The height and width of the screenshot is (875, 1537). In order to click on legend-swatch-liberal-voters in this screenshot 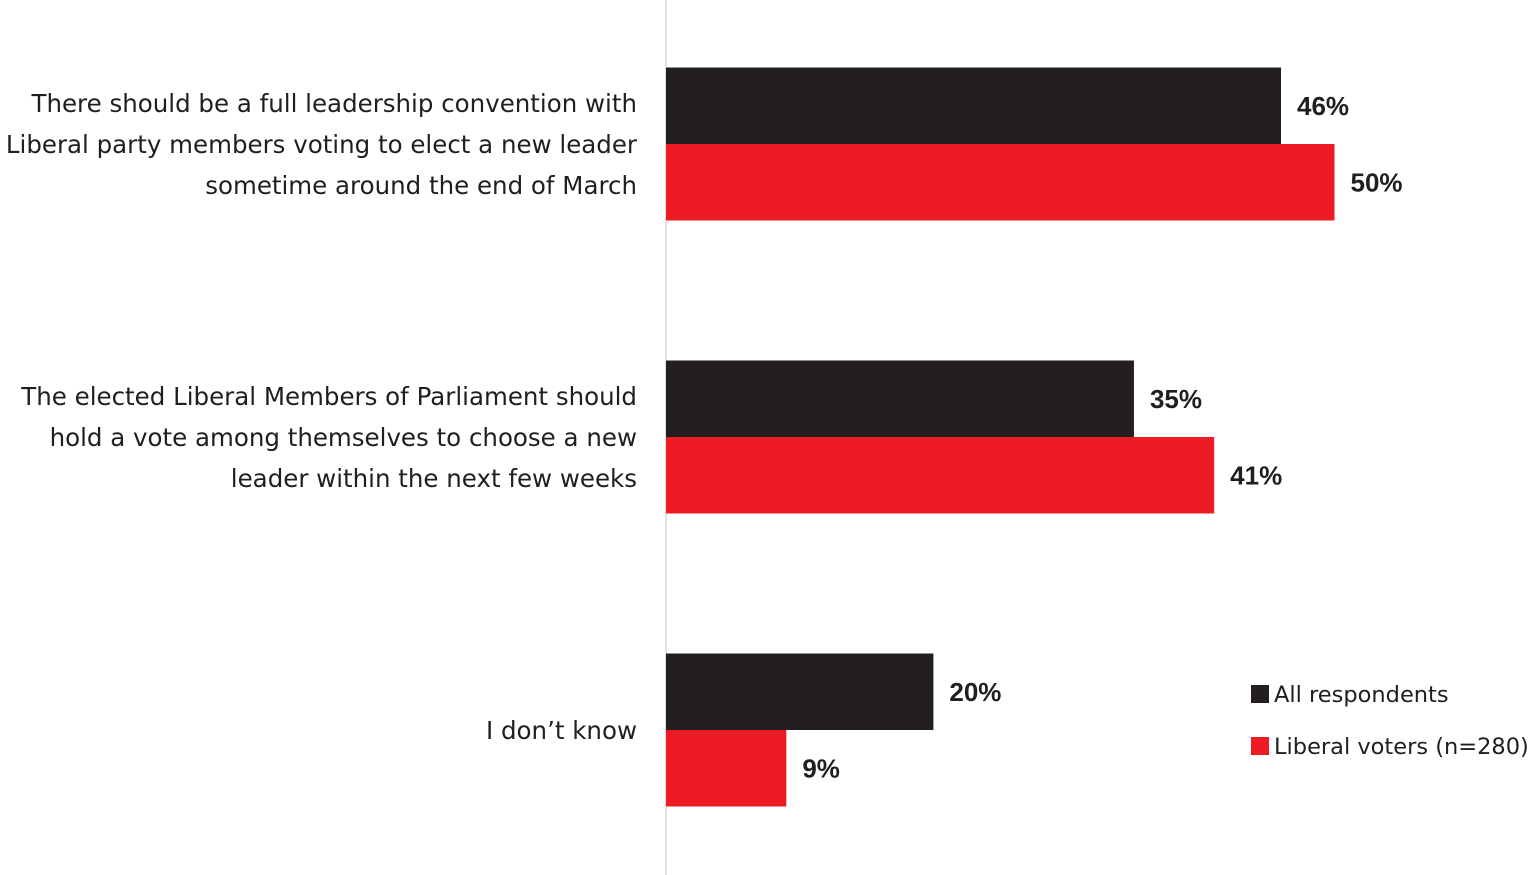, I will do `click(1260, 746)`.